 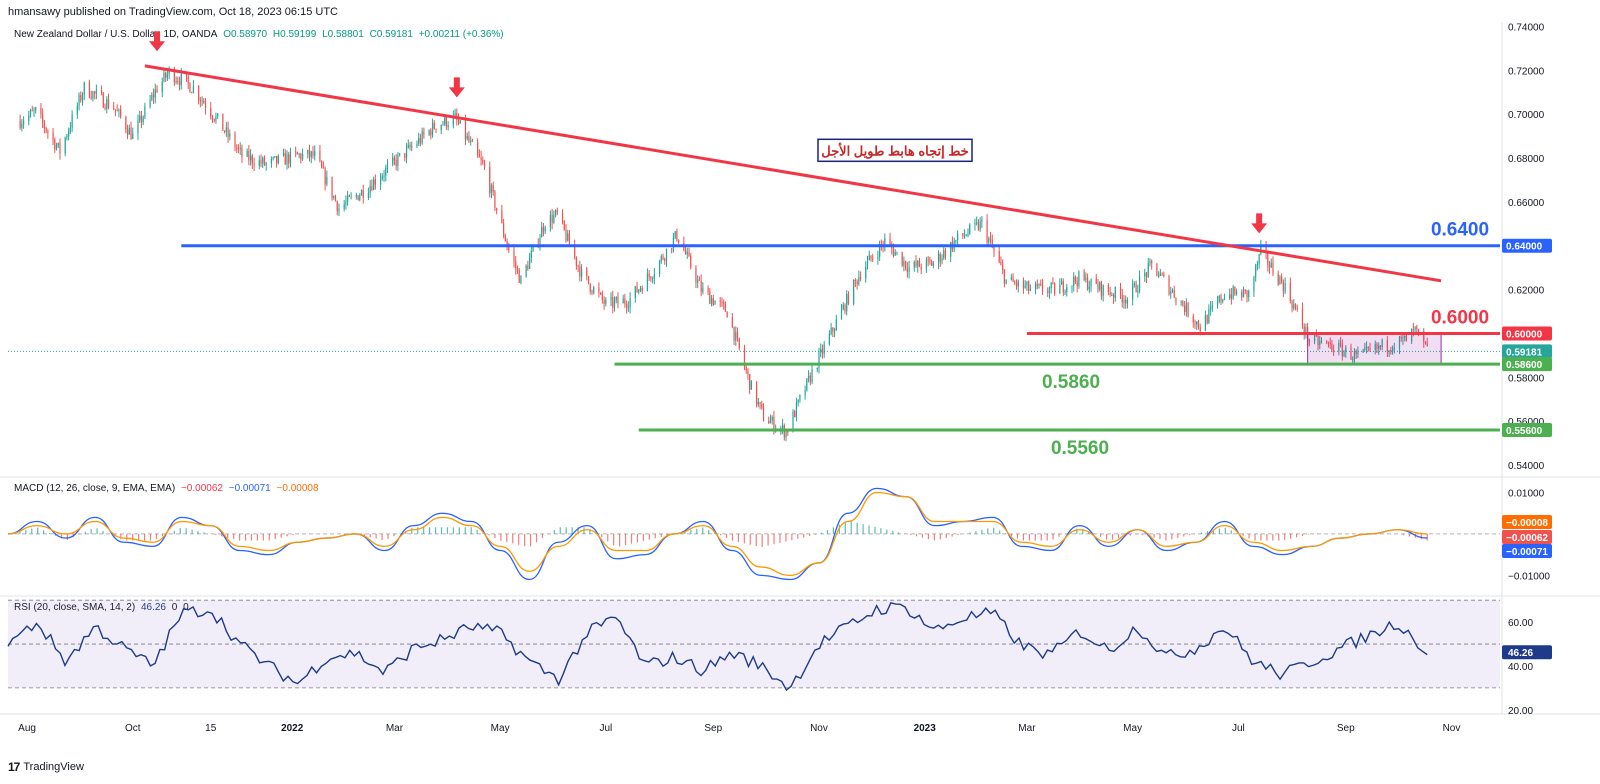 I want to click on rsi-legend: RSI (20, close, SMA, 14, 2) 46.26 0 0, so click(x=103, y=607).